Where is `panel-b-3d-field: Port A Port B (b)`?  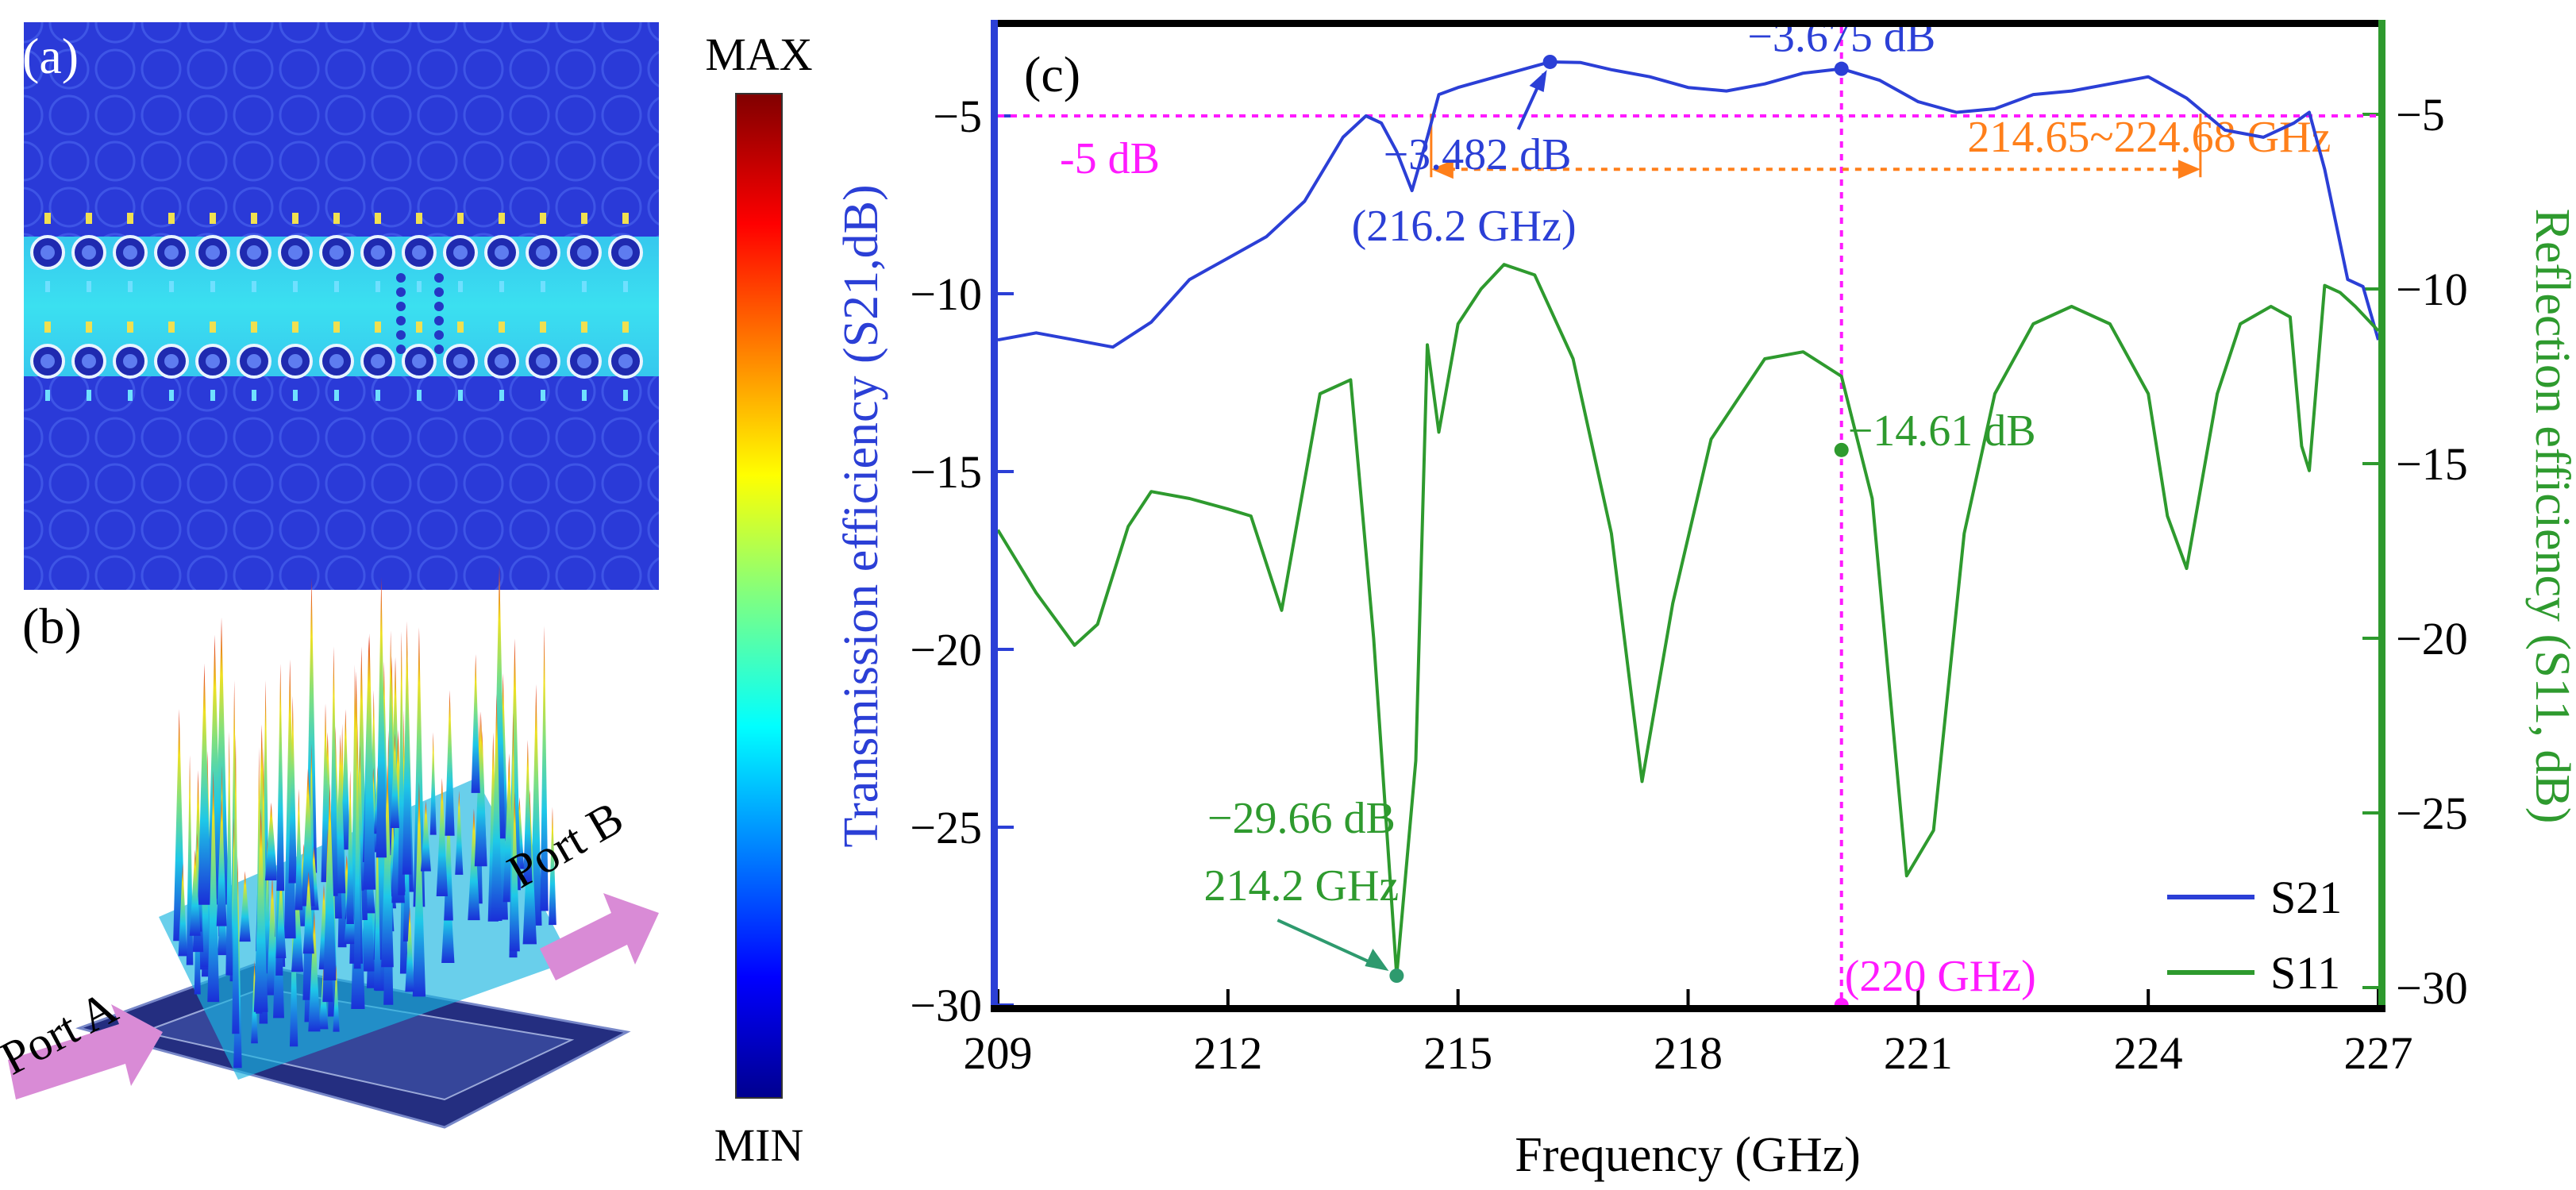 panel-b-3d-field: Port A Port B (b) is located at coordinates (329, 846).